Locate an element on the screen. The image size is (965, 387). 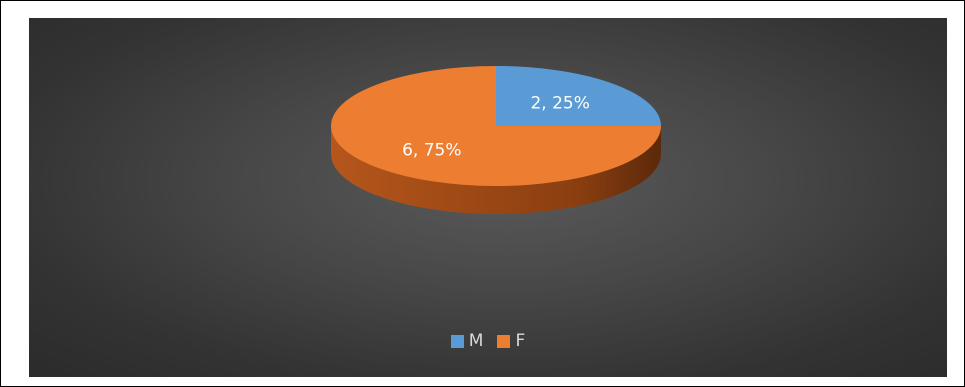
legend: M F is located at coordinates (488, 341).